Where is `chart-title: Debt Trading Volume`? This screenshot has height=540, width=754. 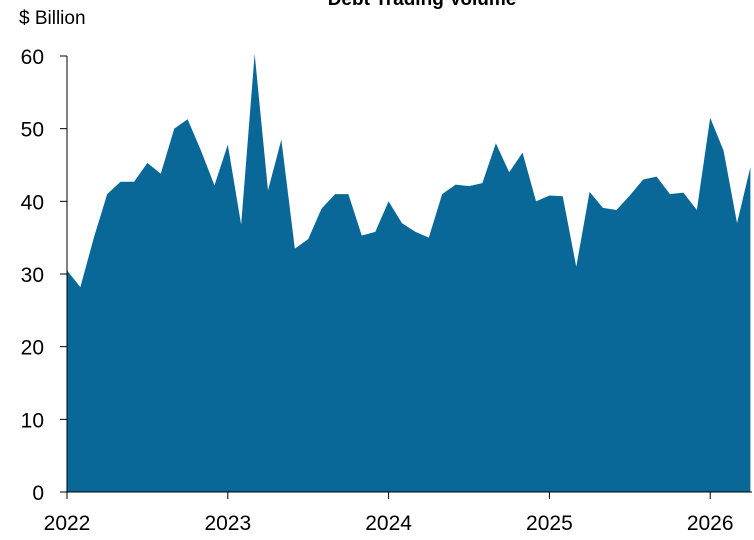
chart-title: Debt Trading Volume is located at coordinates (422, 5).